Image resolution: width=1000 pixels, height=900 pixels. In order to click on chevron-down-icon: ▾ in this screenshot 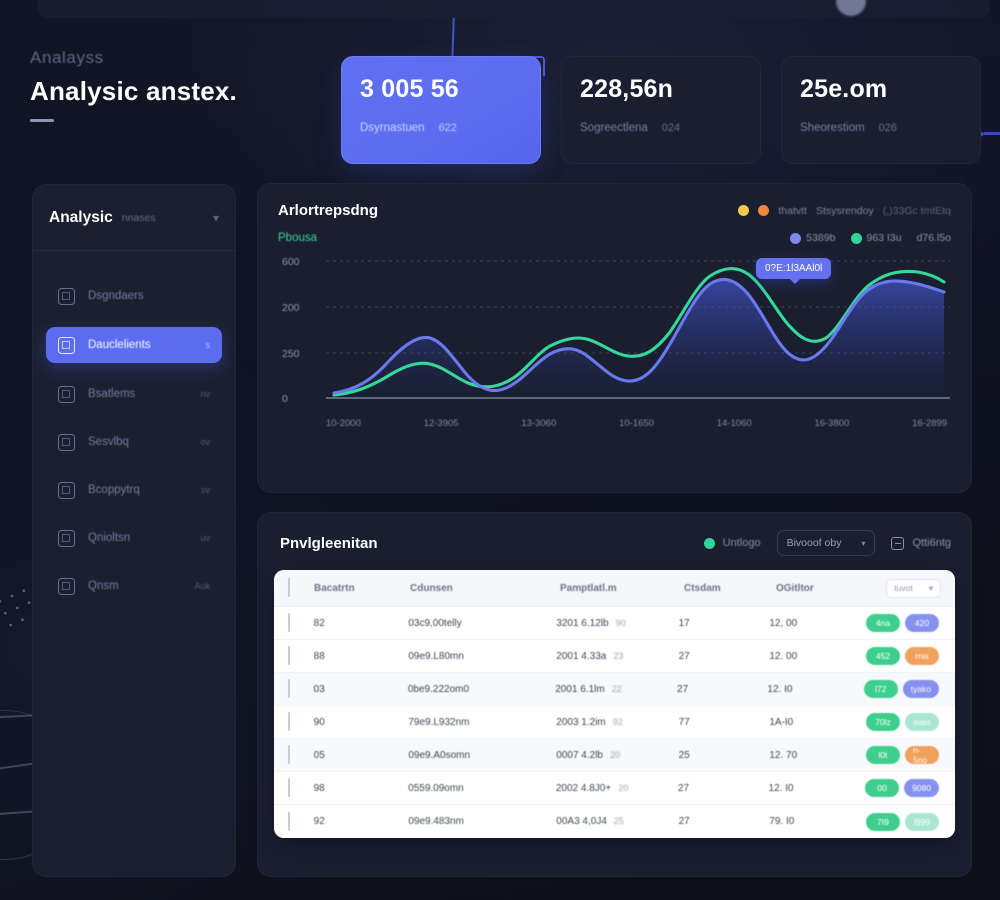, I will do `click(215, 217)`.